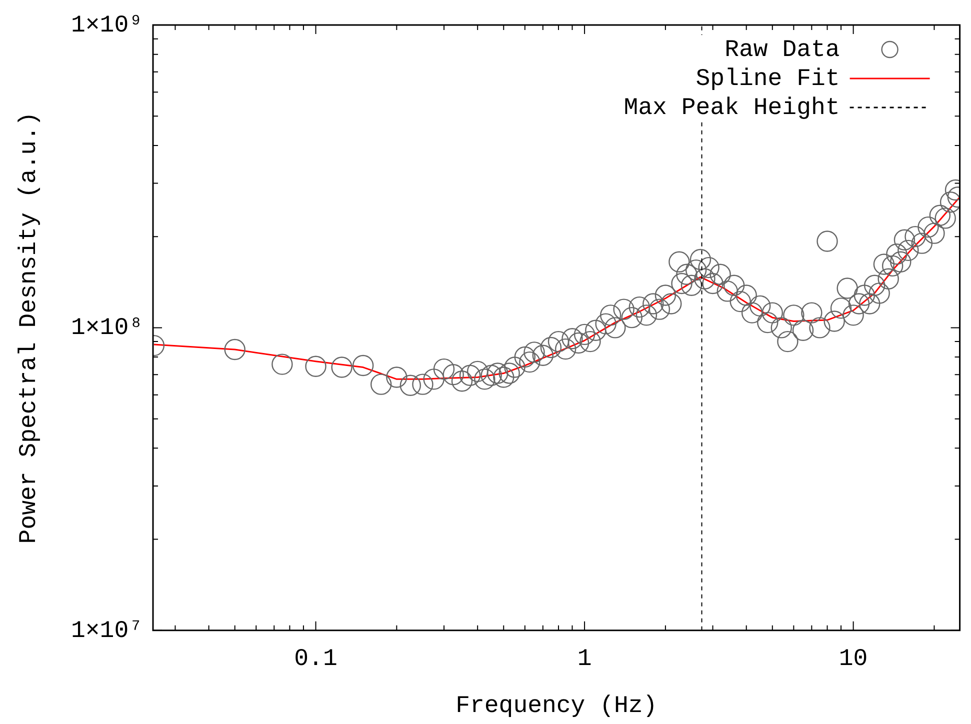 The height and width of the screenshot is (724, 971). I want to click on x-tick-label: 0.1, so click(316, 660).